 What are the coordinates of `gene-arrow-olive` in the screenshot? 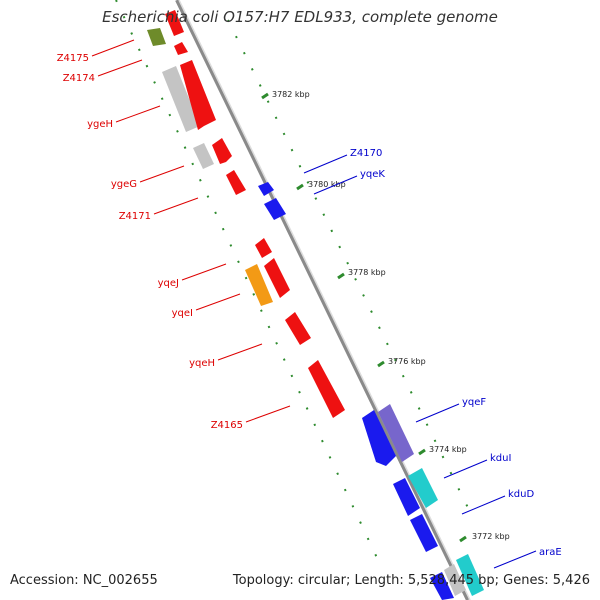 It's located at (156, 37).